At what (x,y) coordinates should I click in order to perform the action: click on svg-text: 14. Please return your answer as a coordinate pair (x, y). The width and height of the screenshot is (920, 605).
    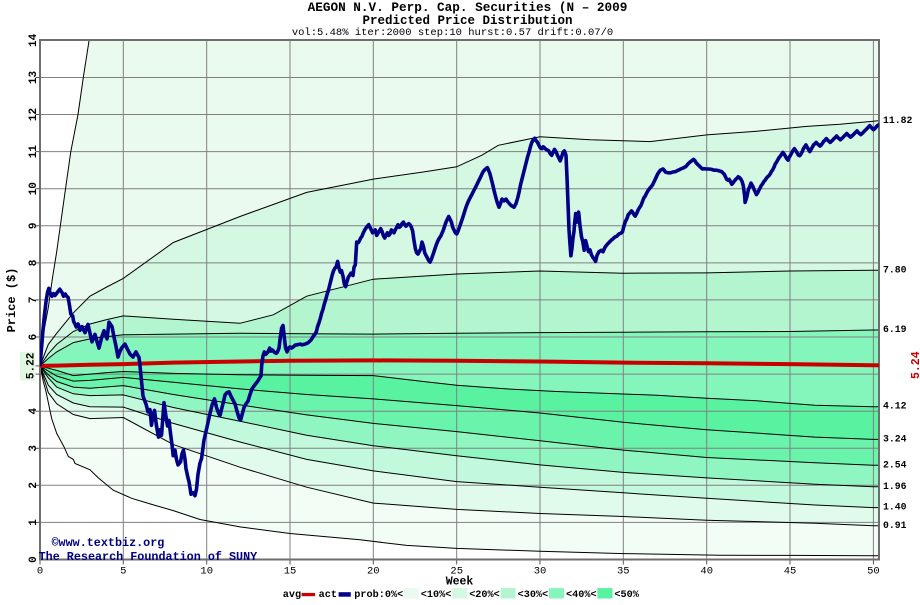
    Looking at the image, I should click on (34, 40).